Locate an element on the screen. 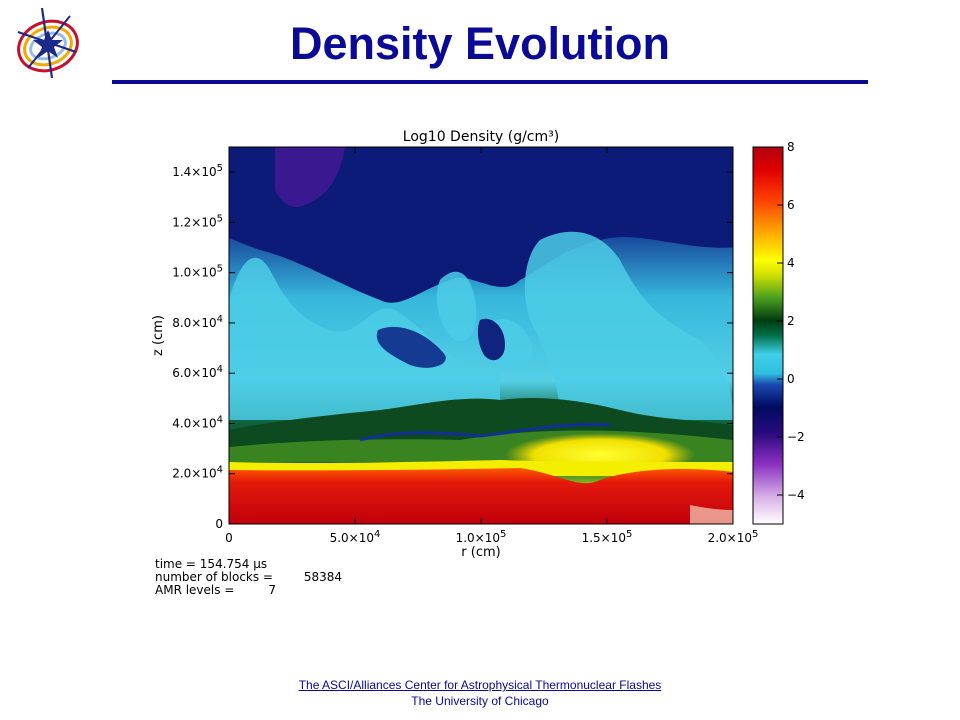 This screenshot has height=720, width=960. x-tick-label: 5.0×10⁴ is located at coordinates (355, 537).